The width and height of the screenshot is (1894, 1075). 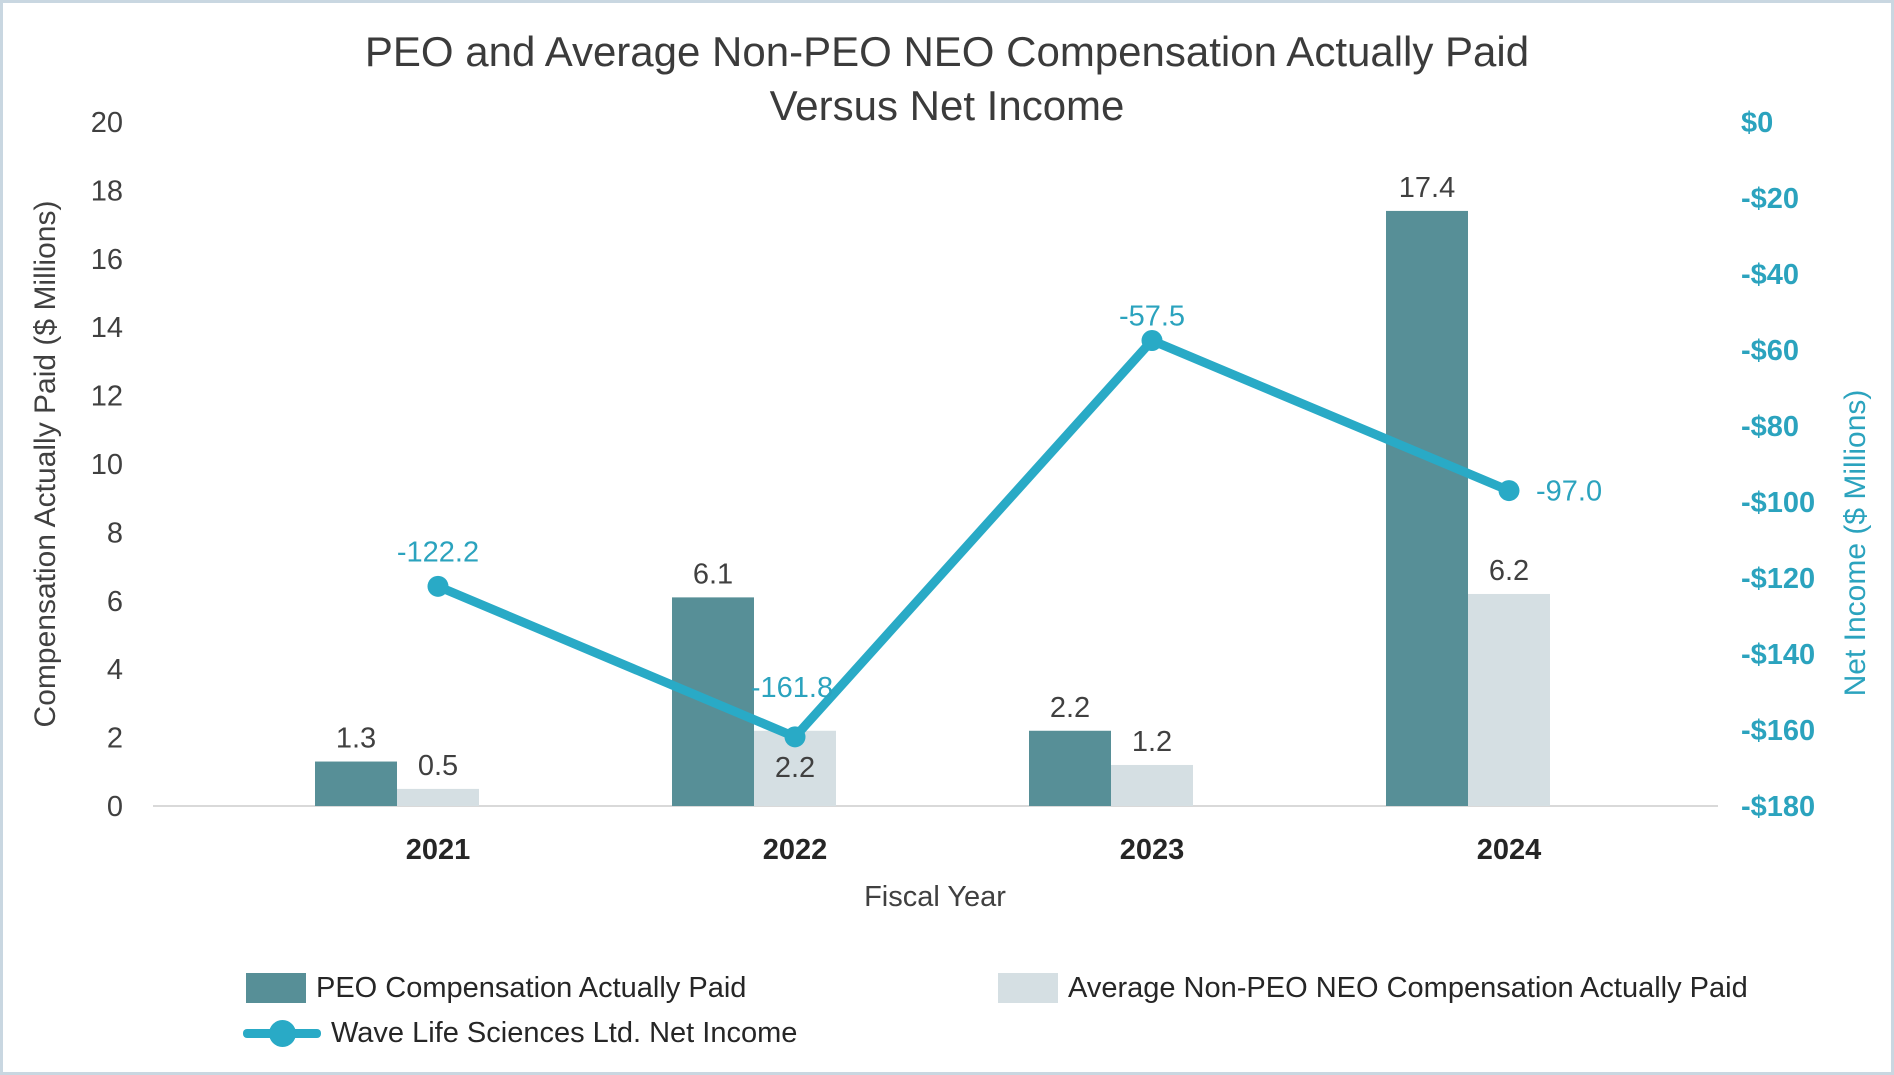 What do you see at coordinates (531, 987) in the screenshot?
I see `legend-label-peo: PEO Compensation Actually Paid` at bounding box center [531, 987].